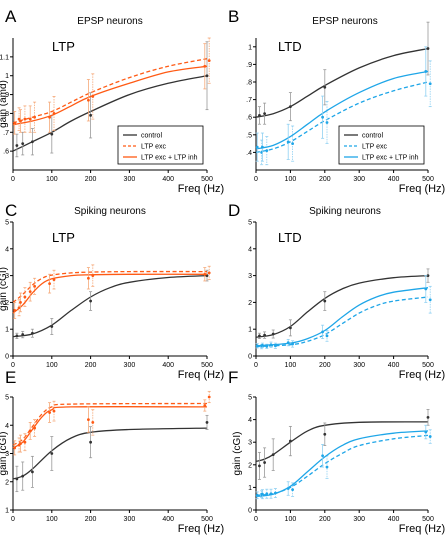  I want to click on y-tick-label: 5, so click(250, 223).